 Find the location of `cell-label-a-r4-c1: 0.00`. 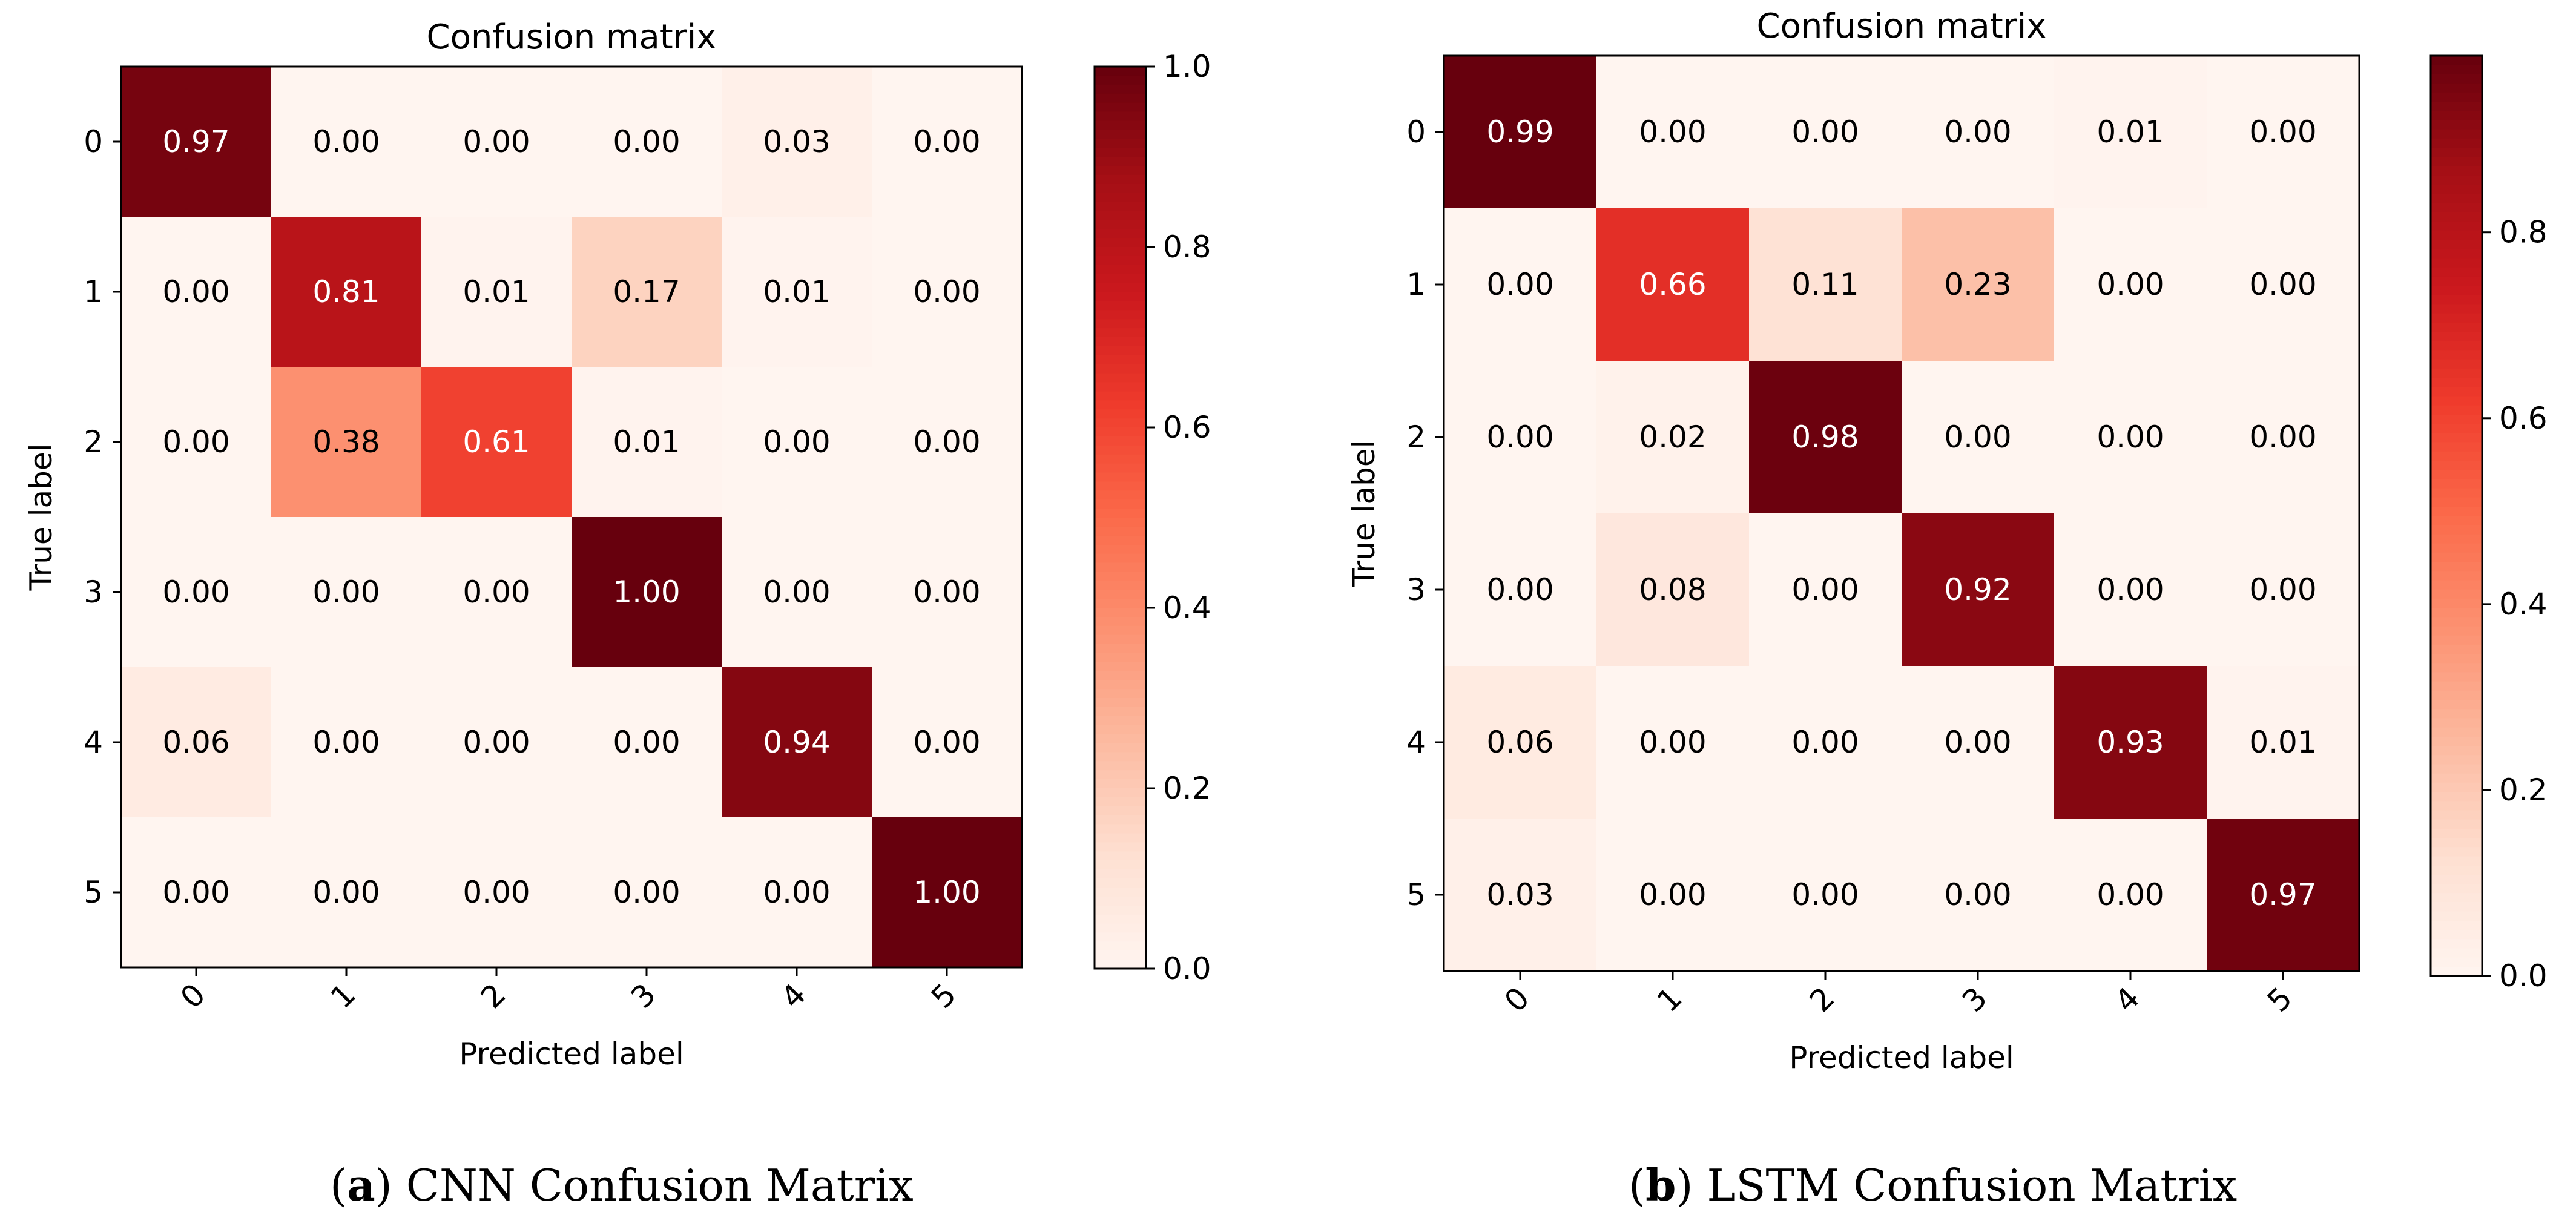

cell-label-a-r4-c1: 0.00 is located at coordinates (346, 743).